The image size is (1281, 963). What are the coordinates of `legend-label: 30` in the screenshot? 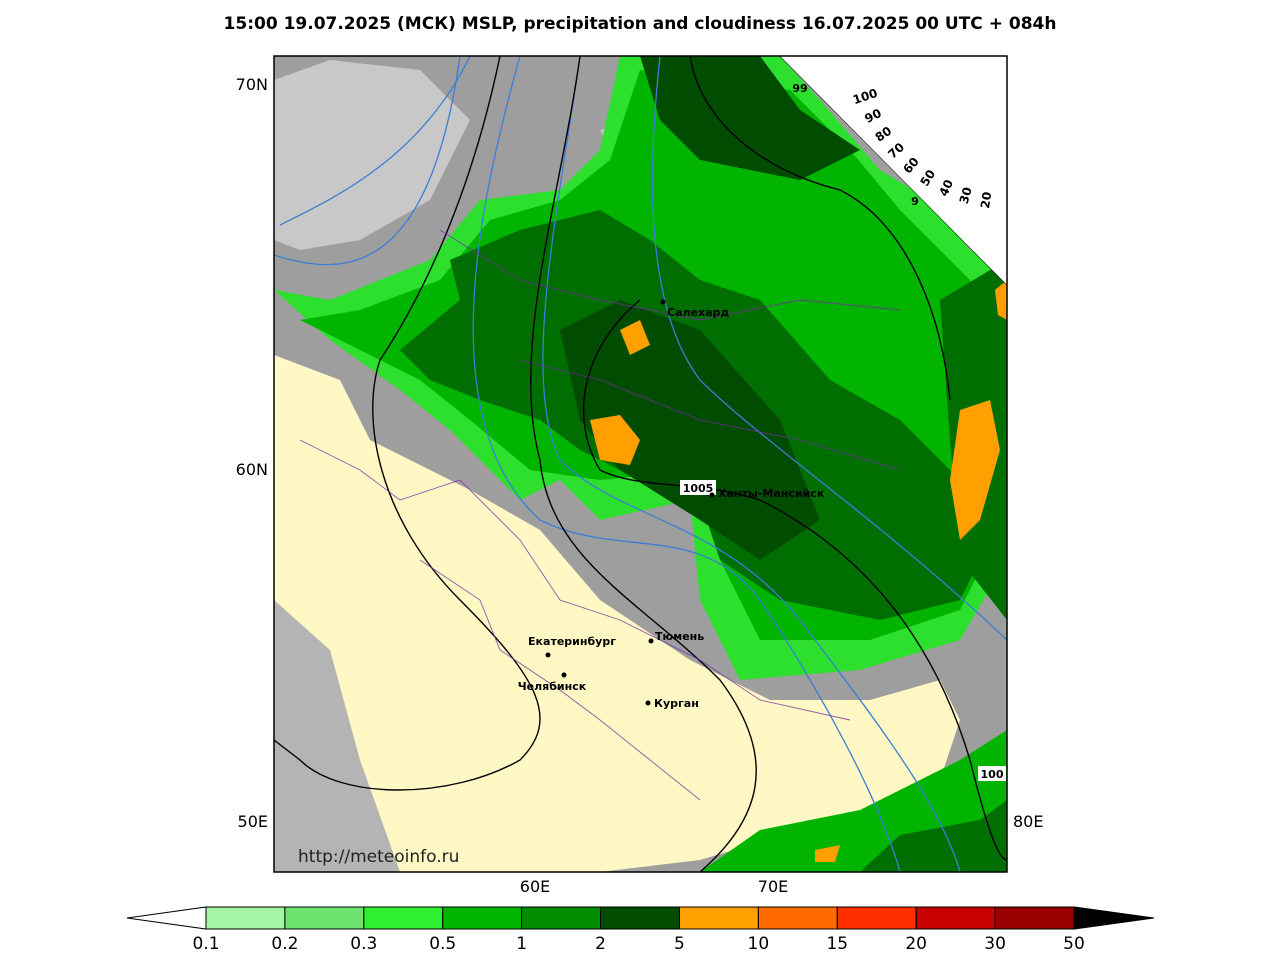 It's located at (995, 944).